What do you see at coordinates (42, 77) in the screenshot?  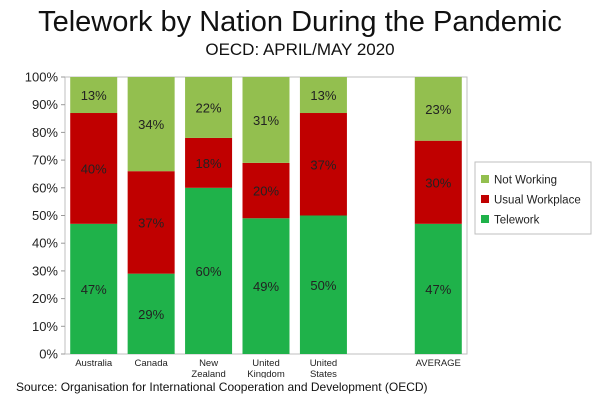 I see `y-tick-label: 100%` at bounding box center [42, 77].